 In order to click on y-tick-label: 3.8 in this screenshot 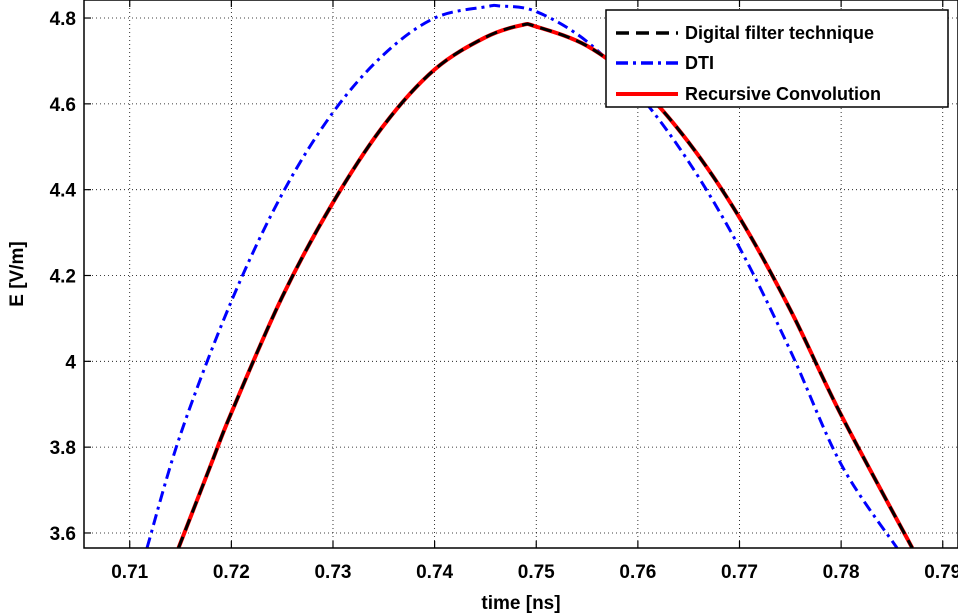, I will do `click(63, 448)`.